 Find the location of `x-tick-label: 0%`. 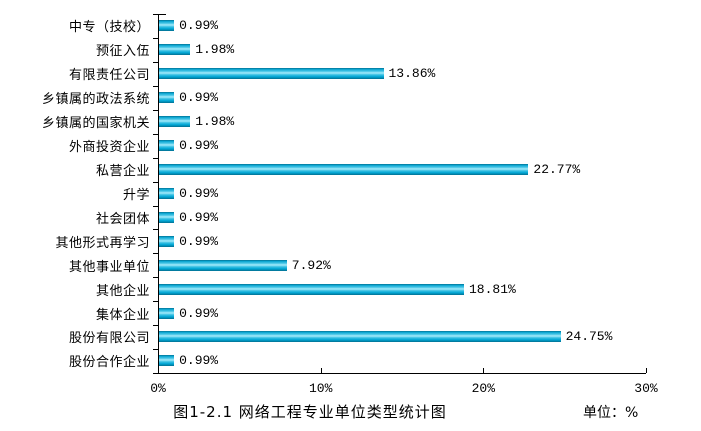

x-tick-label: 0% is located at coordinates (158, 388).